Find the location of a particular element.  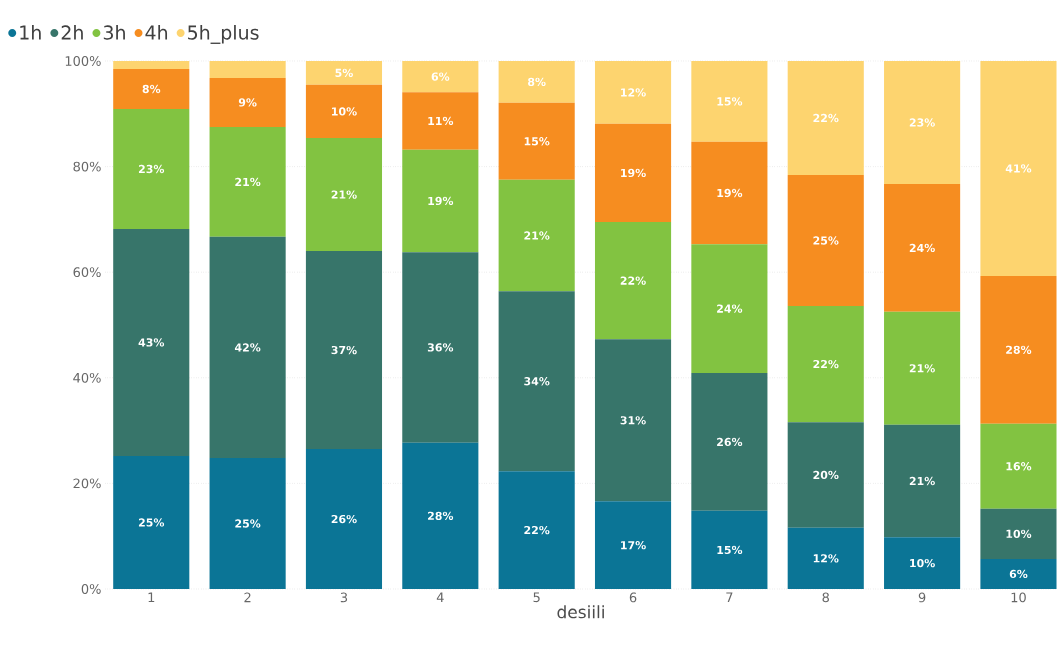

x-tick-label: 1 is located at coordinates (151, 597).